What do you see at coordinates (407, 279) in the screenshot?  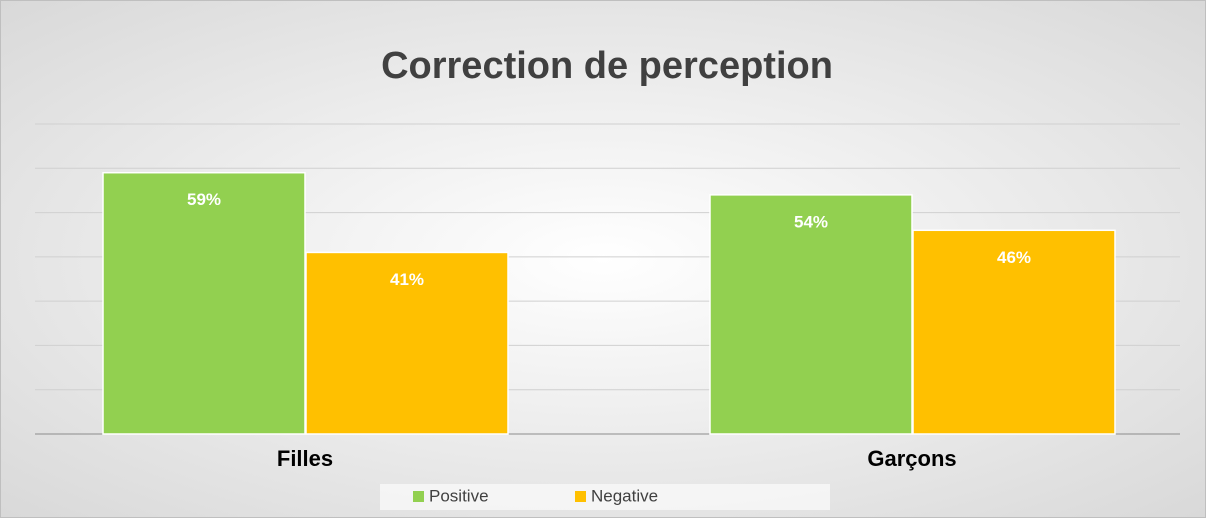 I see `data-label: 41%` at bounding box center [407, 279].